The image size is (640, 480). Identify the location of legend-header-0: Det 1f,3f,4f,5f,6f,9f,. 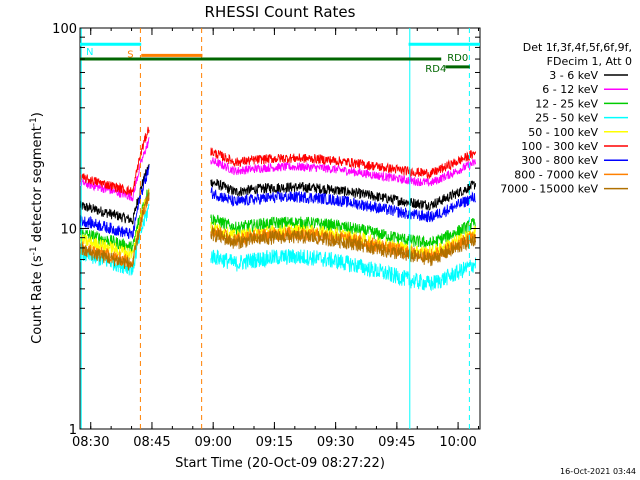
(577, 47).